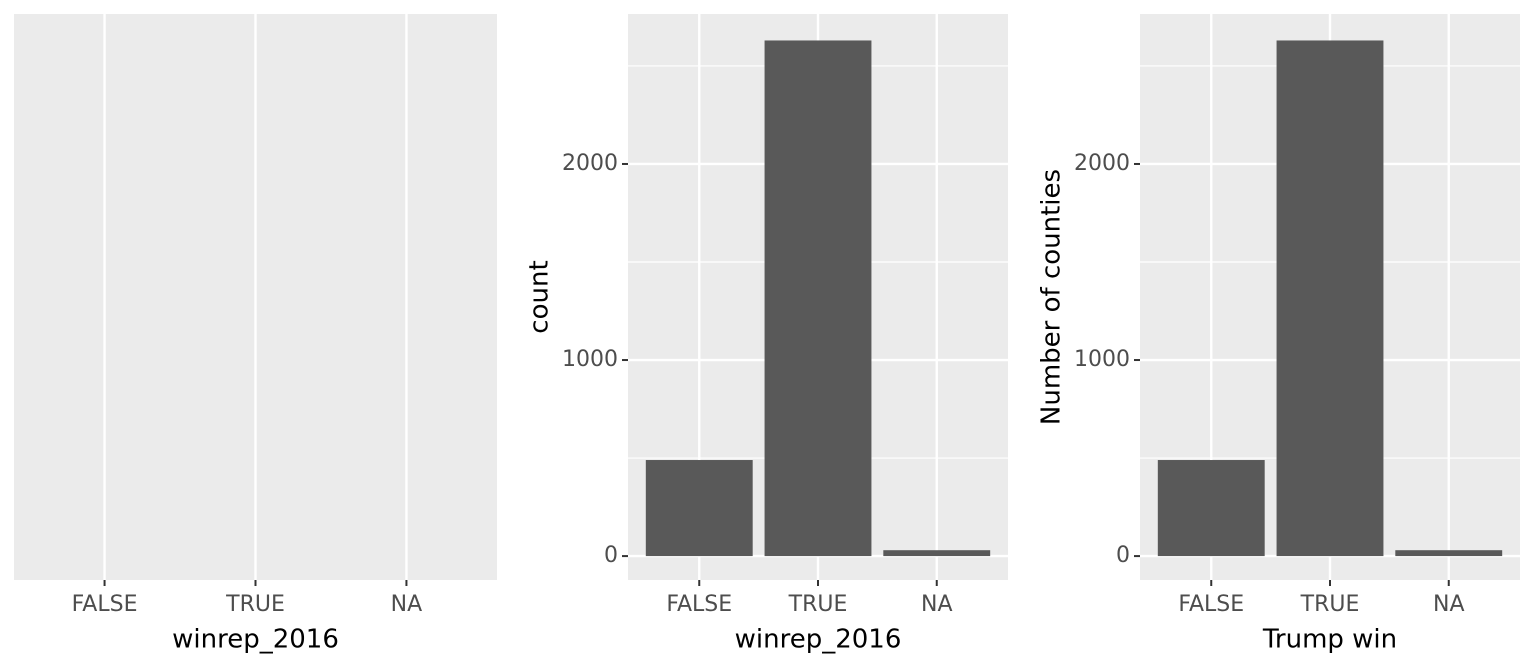  What do you see at coordinates (540, 296) in the screenshot?
I see `y-axis-title: count` at bounding box center [540, 296].